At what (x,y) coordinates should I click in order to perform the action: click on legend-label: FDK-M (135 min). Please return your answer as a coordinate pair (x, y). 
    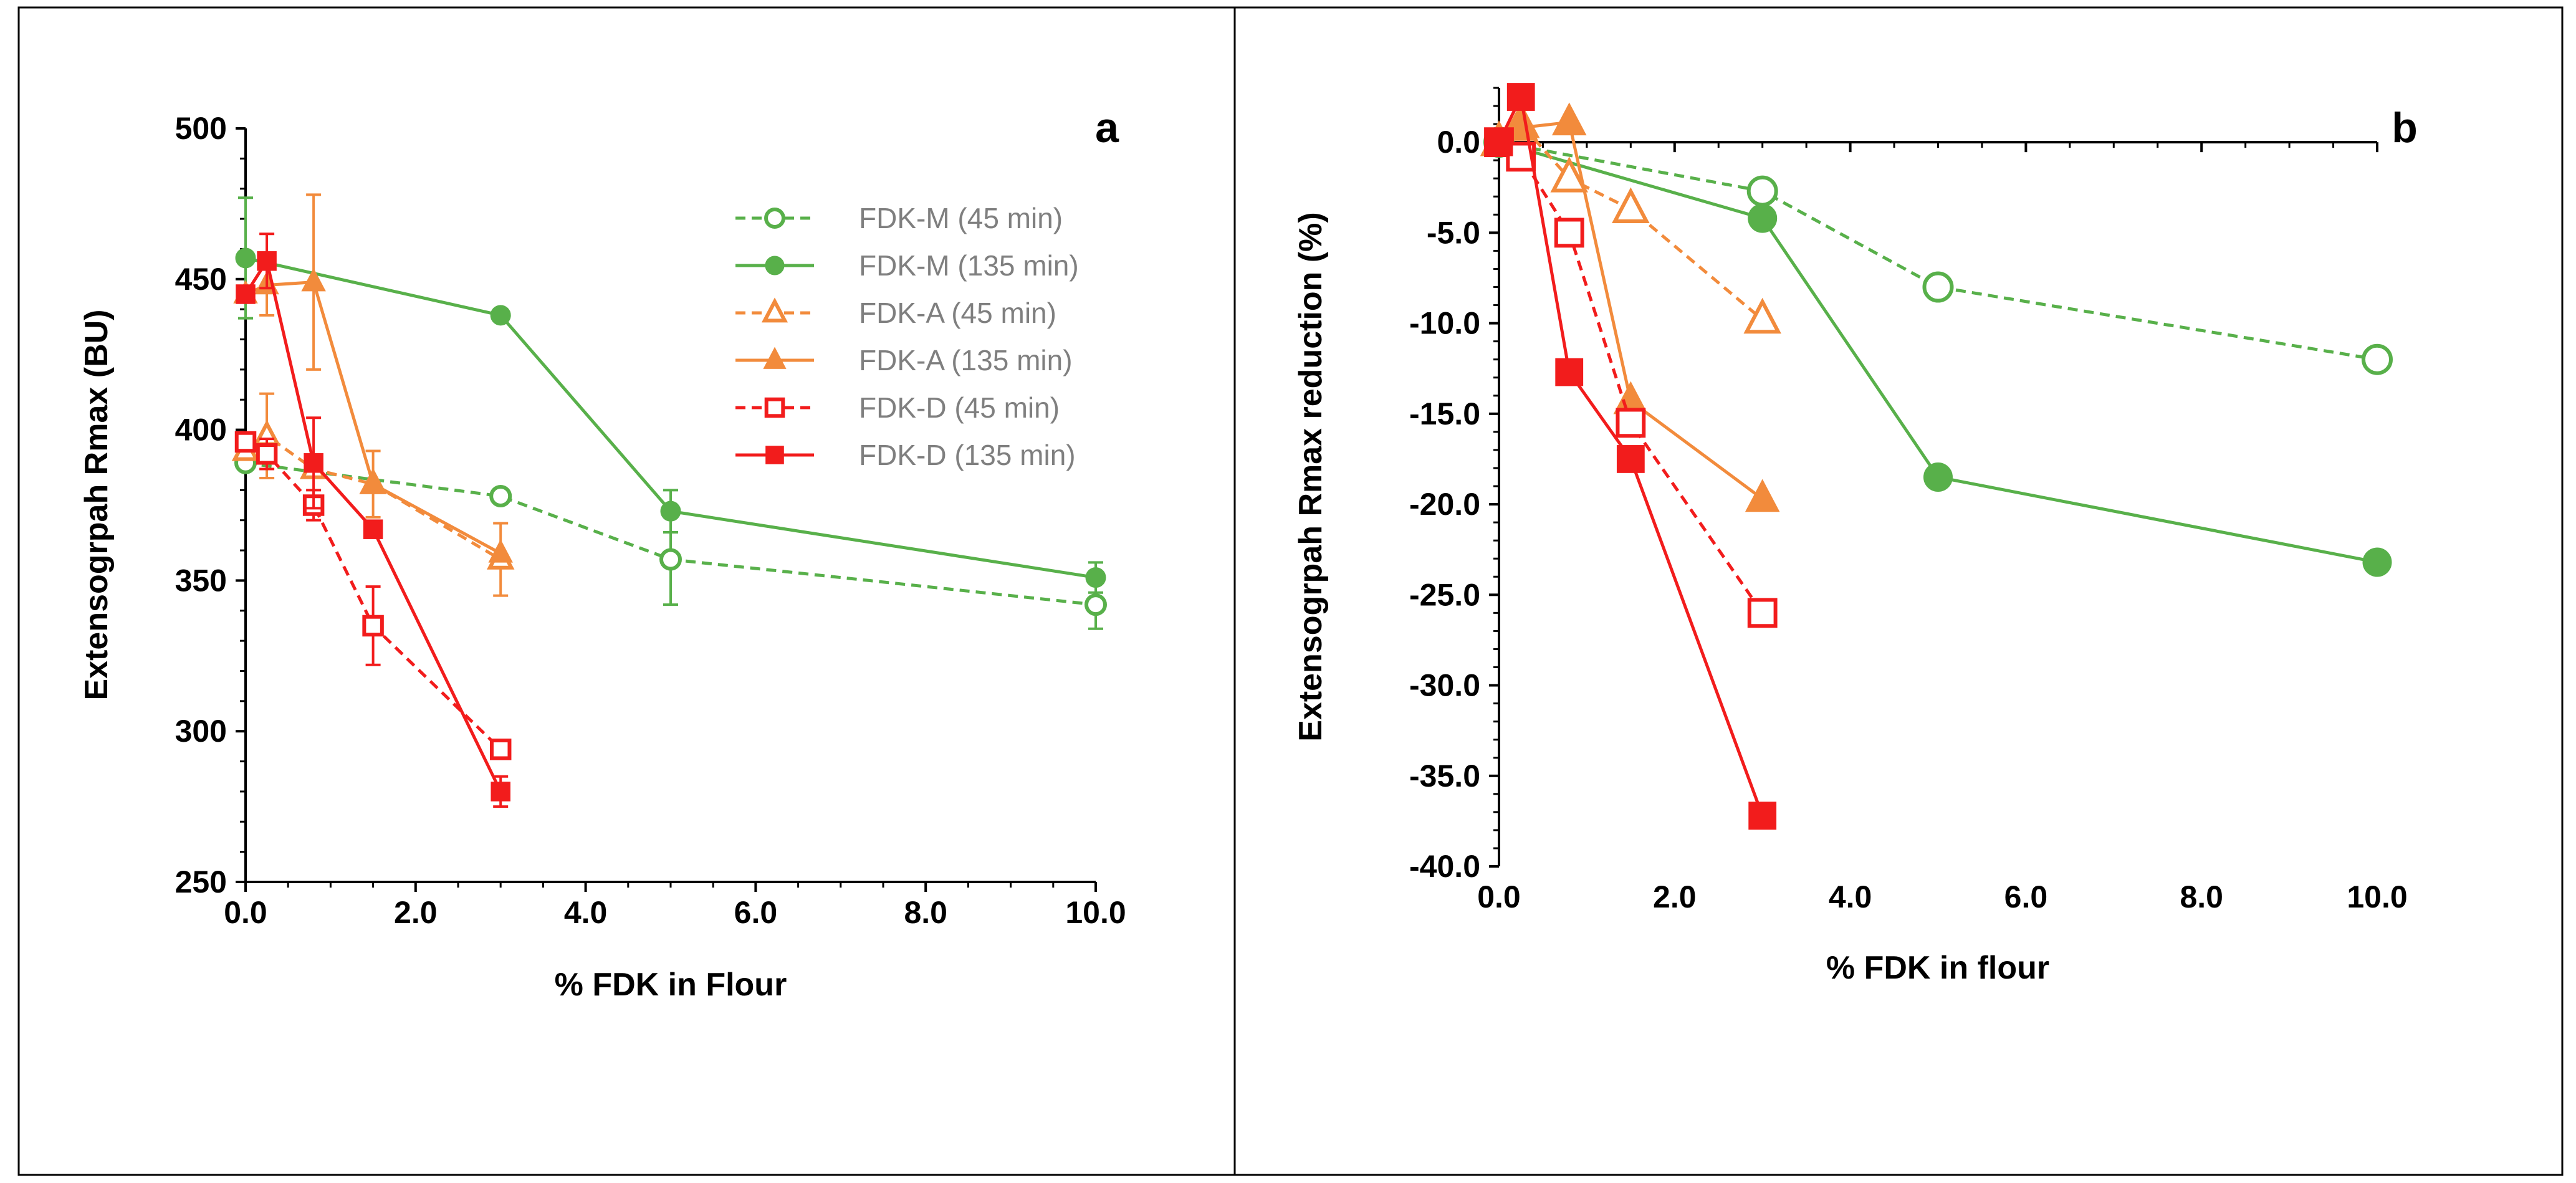
    Looking at the image, I should click on (969, 266).